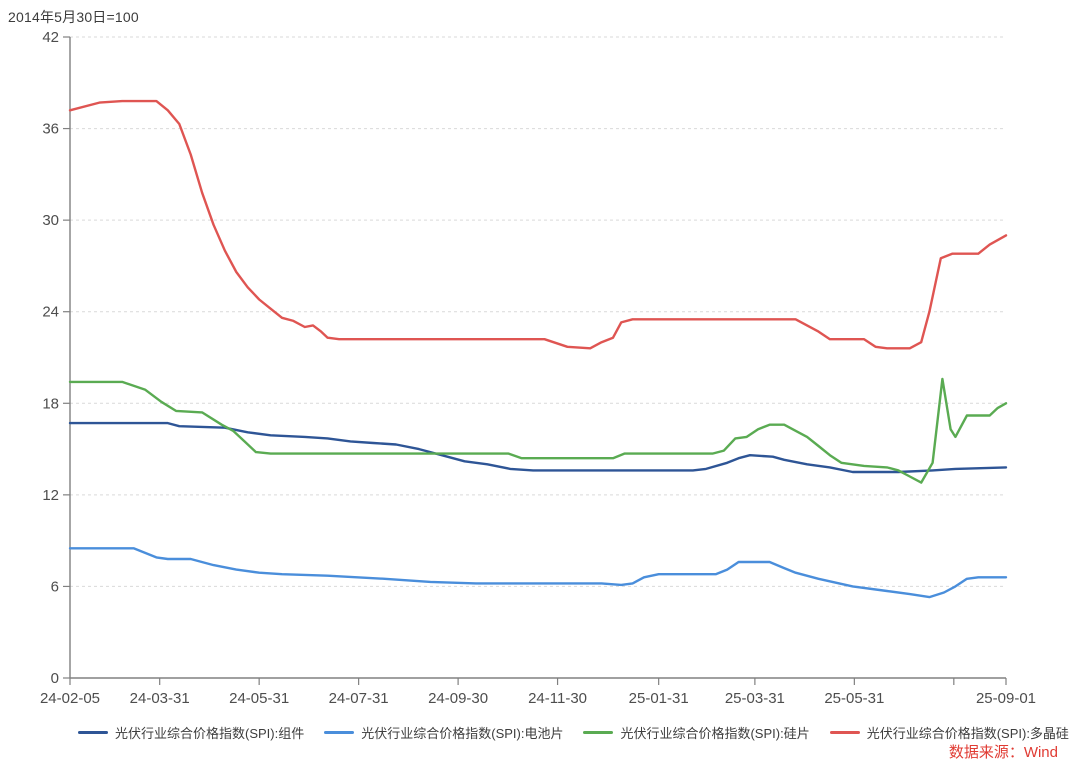  What do you see at coordinates (557, 698) in the screenshot?
I see `svg-text: 24-11-30` at bounding box center [557, 698].